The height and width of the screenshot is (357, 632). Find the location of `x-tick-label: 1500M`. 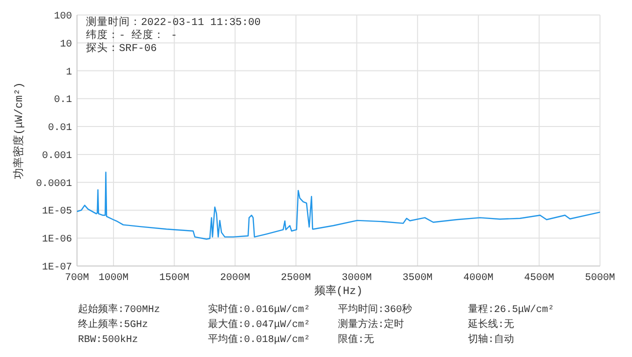

x-tick-label: 1500M is located at coordinates (174, 278).